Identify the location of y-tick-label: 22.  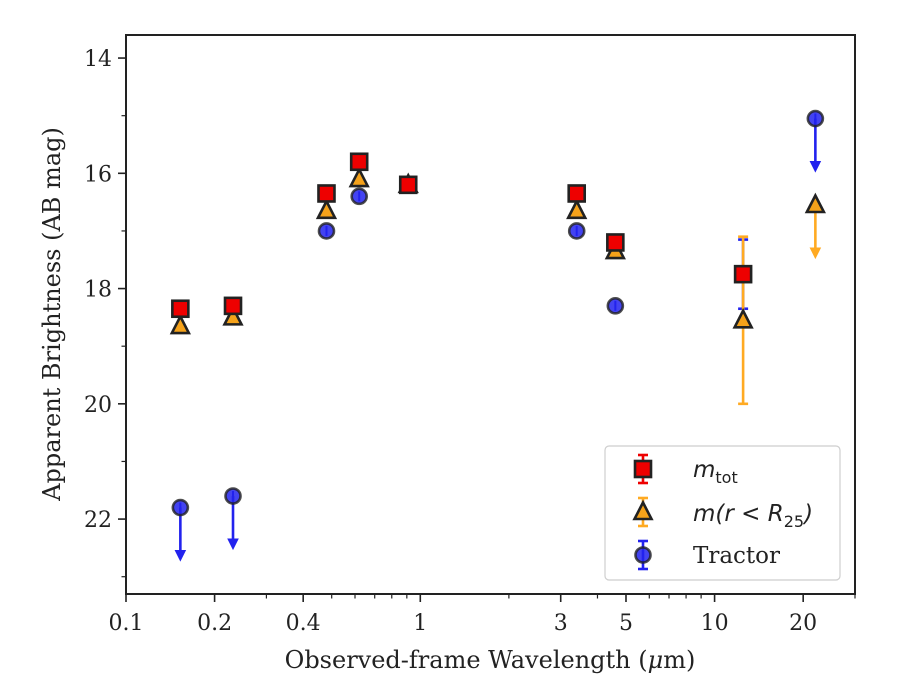
(98, 520).